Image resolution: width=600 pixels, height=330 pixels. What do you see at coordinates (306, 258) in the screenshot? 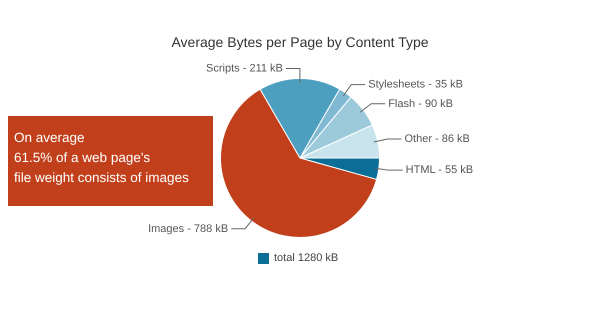
I see `text: total 1280 kB` at bounding box center [306, 258].